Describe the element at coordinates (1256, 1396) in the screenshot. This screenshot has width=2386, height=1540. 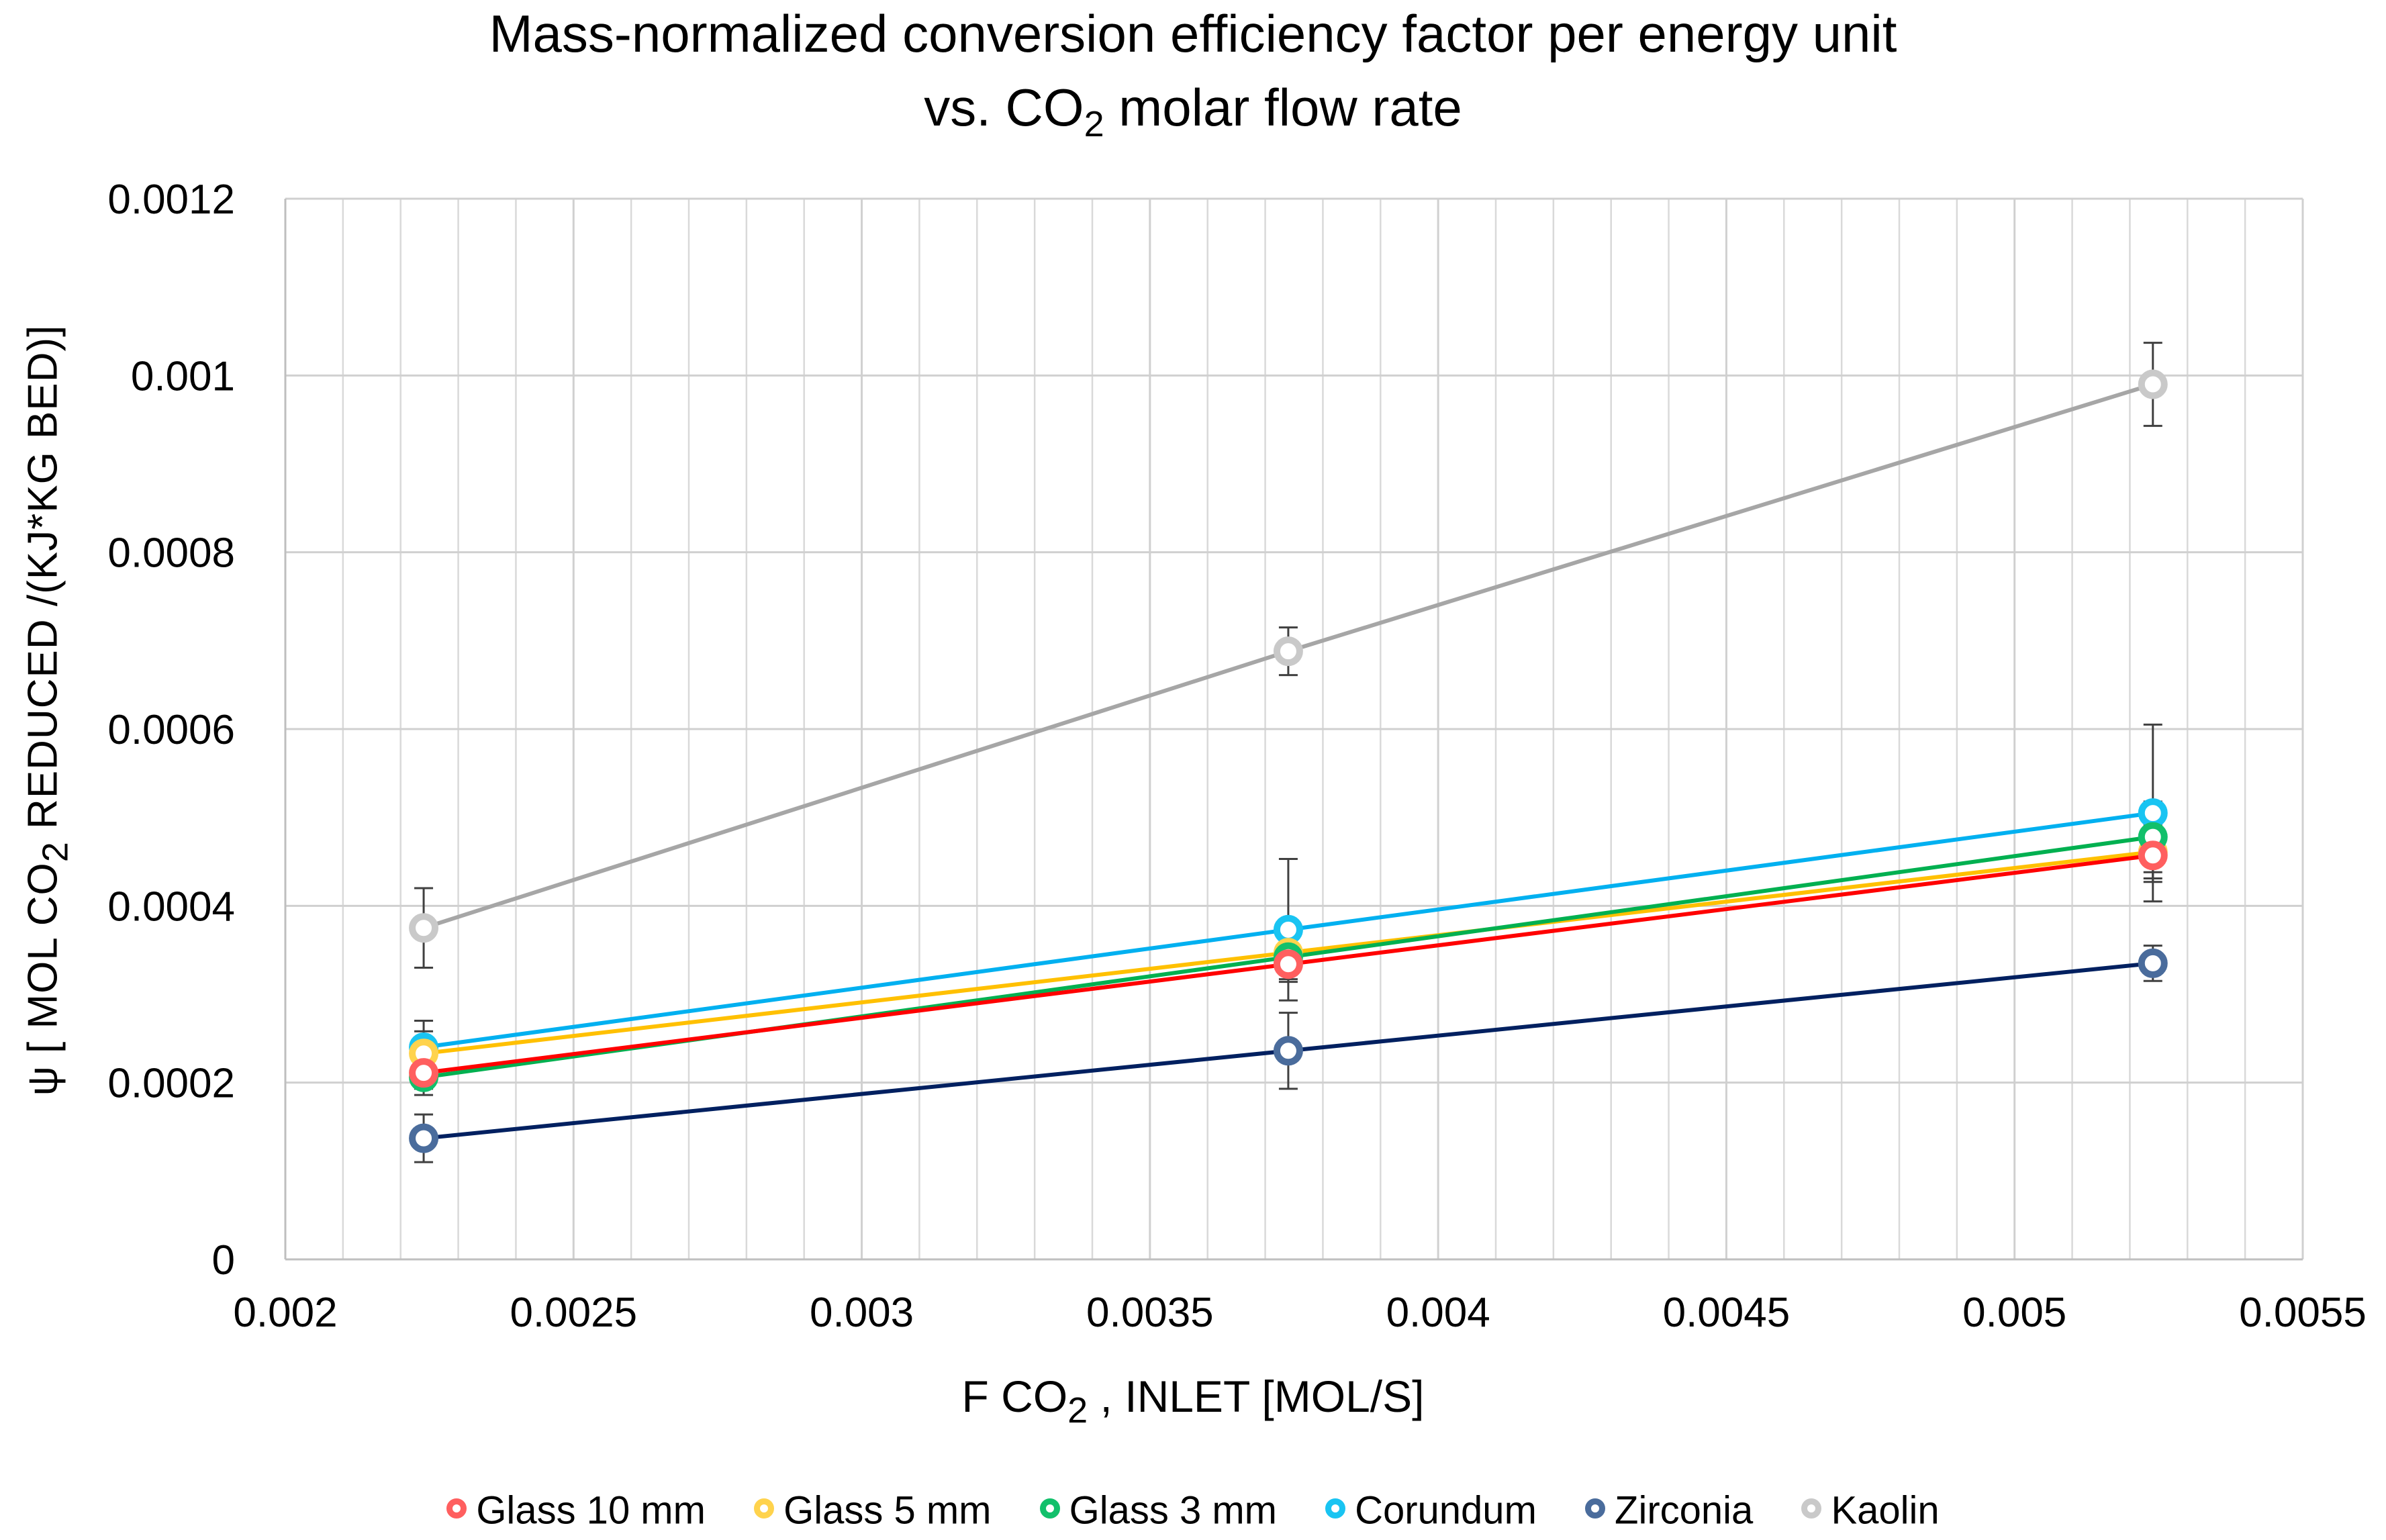
I see `x-axis-label-suffix: , INLET [MOL/S]` at that location.